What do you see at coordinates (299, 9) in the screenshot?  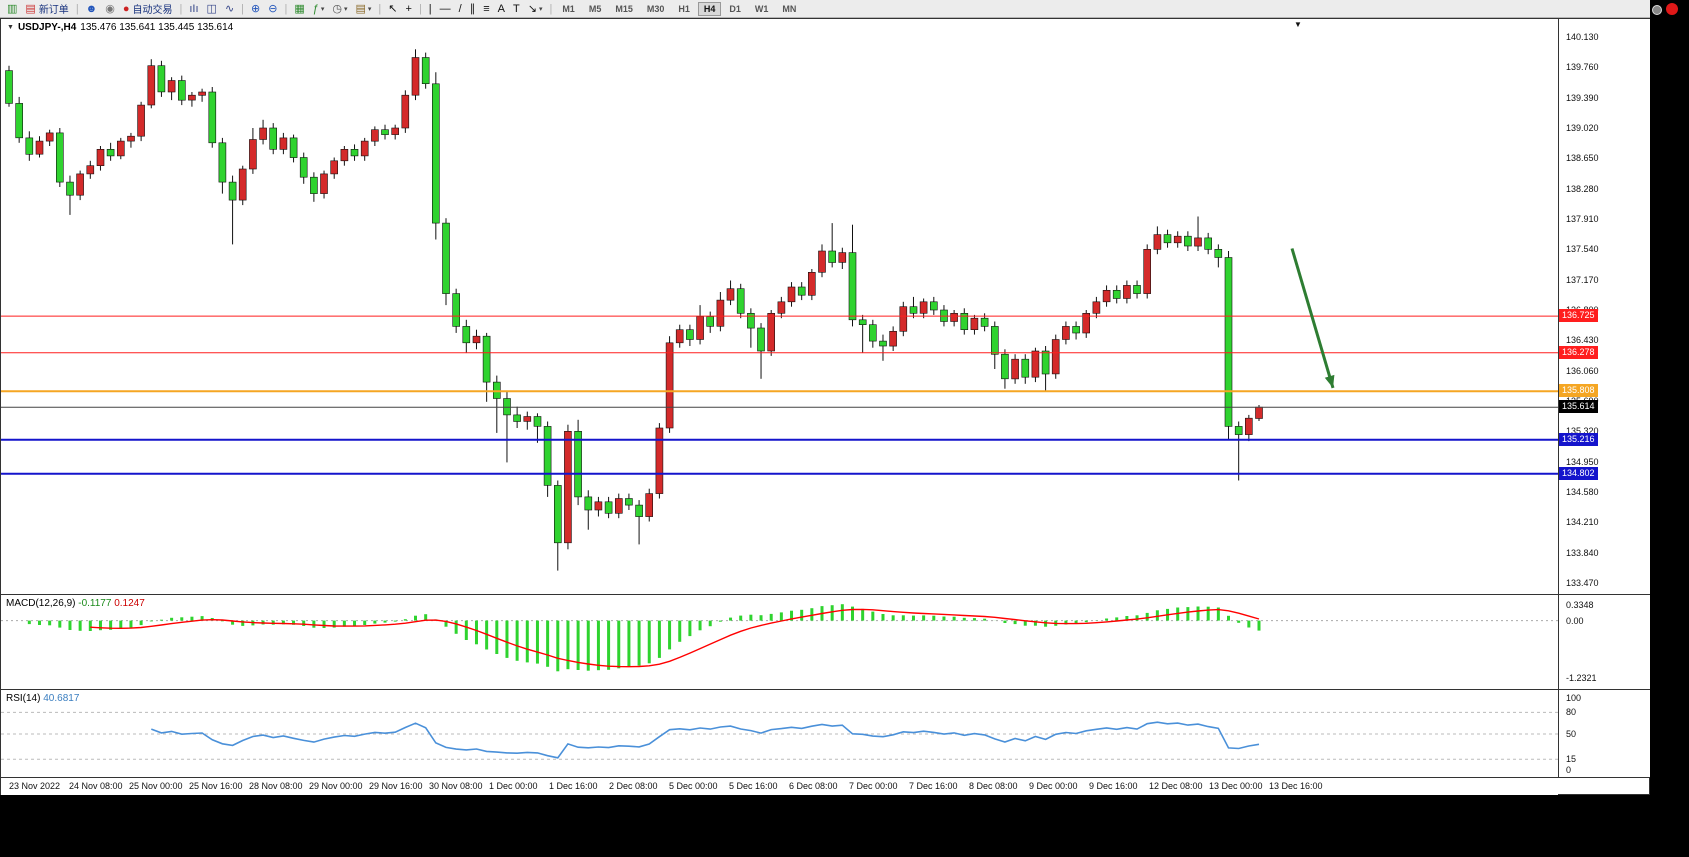 I see `tile-windows-icon: ▦` at bounding box center [299, 9].